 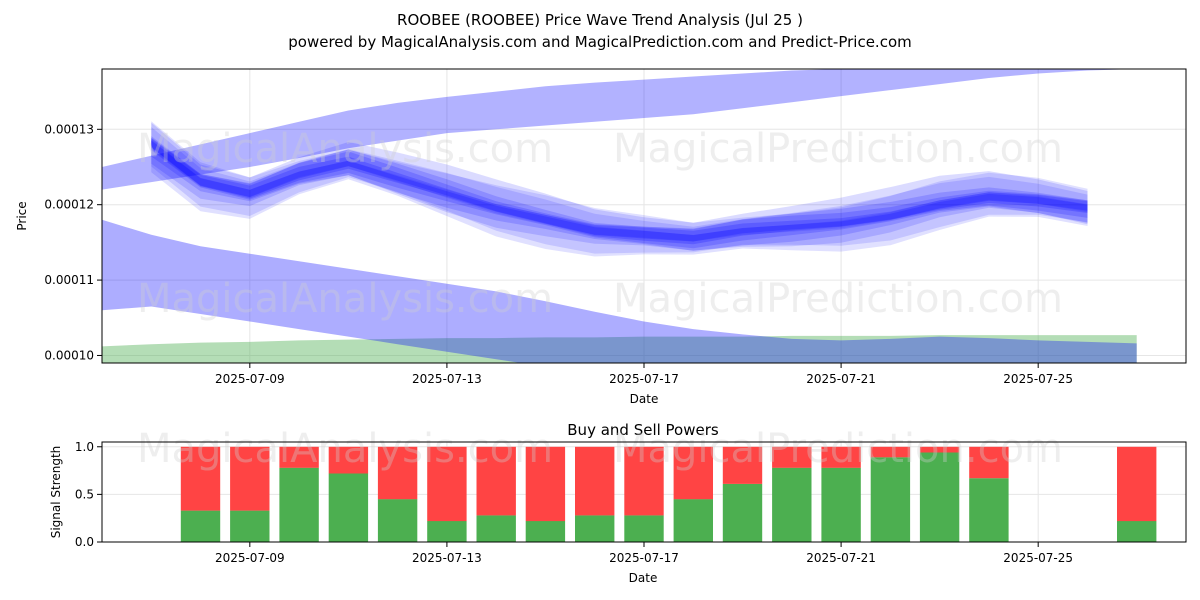 What do you see at coordinates (84, 542) in the screenshot?
I see `signal-y-tick-label: 0.0` at bounding box center [84, 542].